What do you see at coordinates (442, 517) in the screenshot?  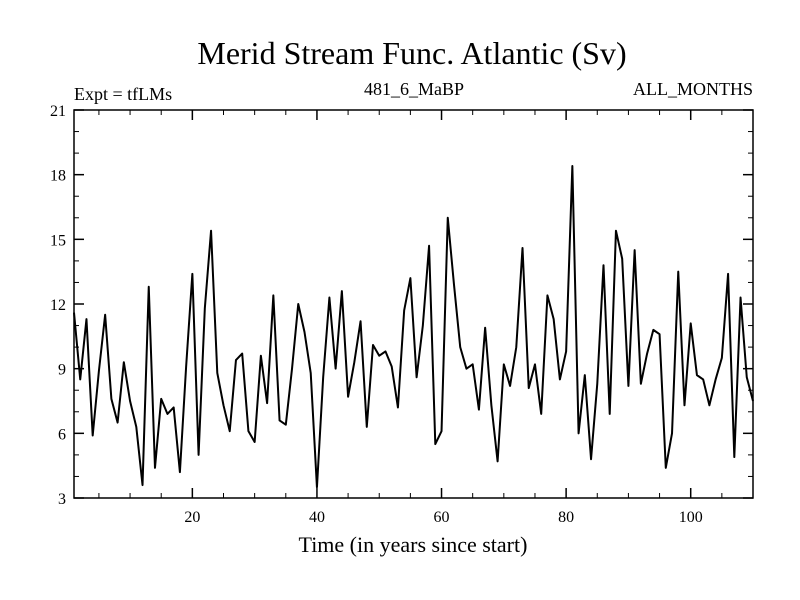 I see `x-tick-label: 60` at bounding box center [442, 517].